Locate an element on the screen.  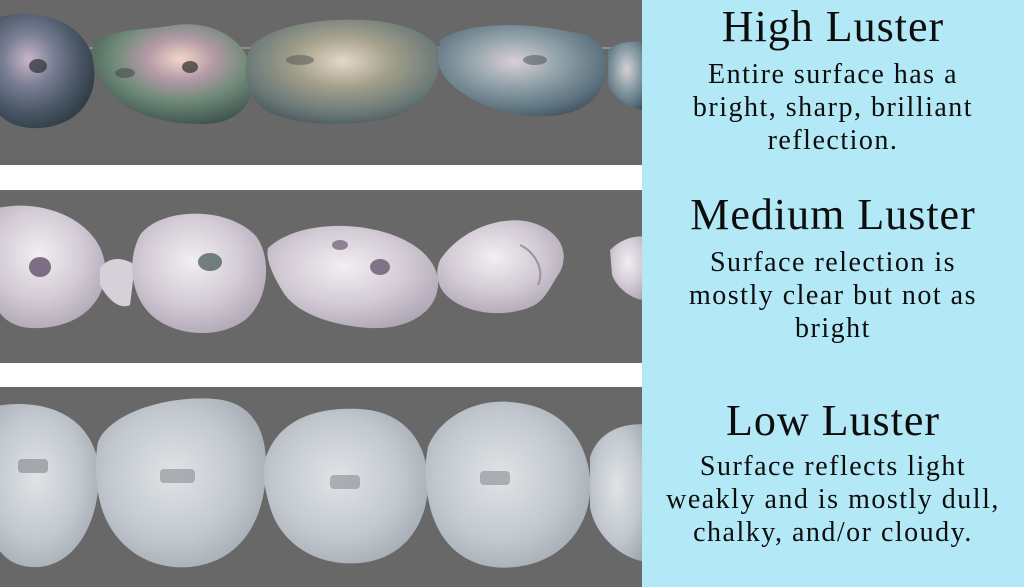
low-luster-heading: Low Luster is located at coordinates (833, 420).